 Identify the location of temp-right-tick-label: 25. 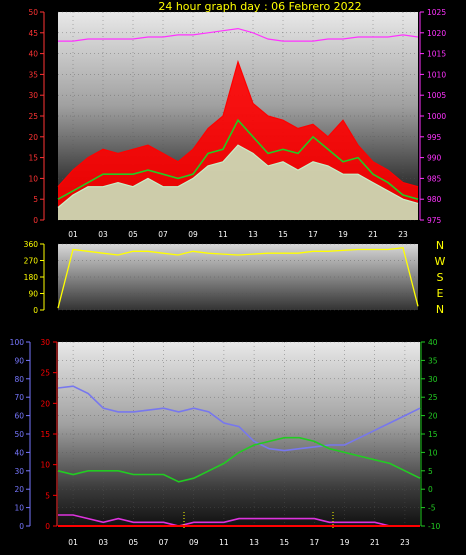
(433, 397).